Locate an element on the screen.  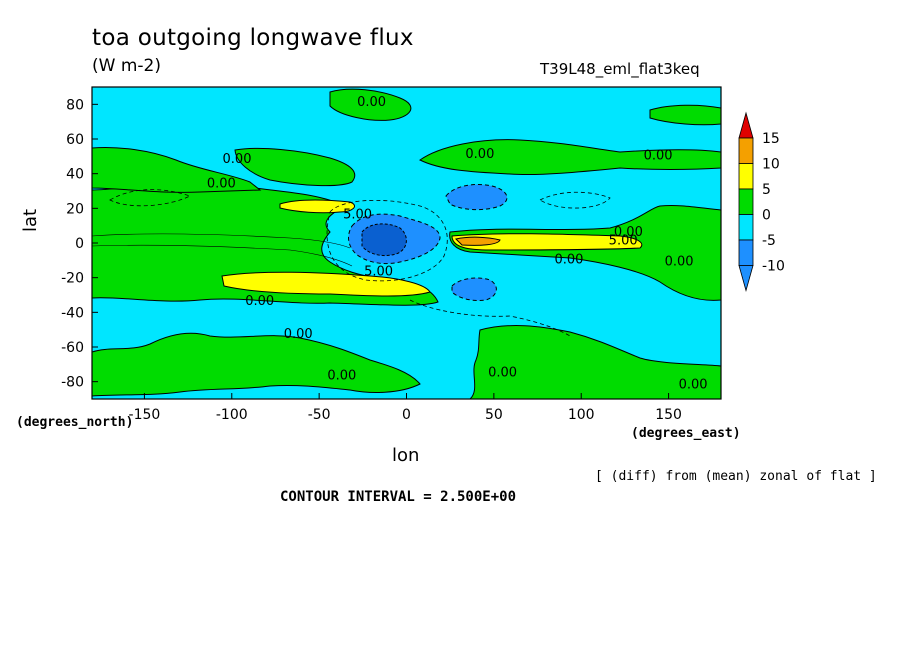
y-tick-label: -60 is located at coordinates (72, 348).